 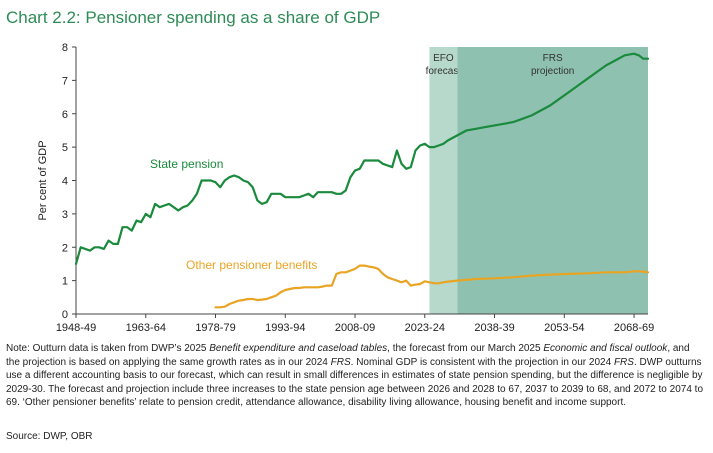 I want to click on y-tick-label-3: 3, so click(x=65, y=215).